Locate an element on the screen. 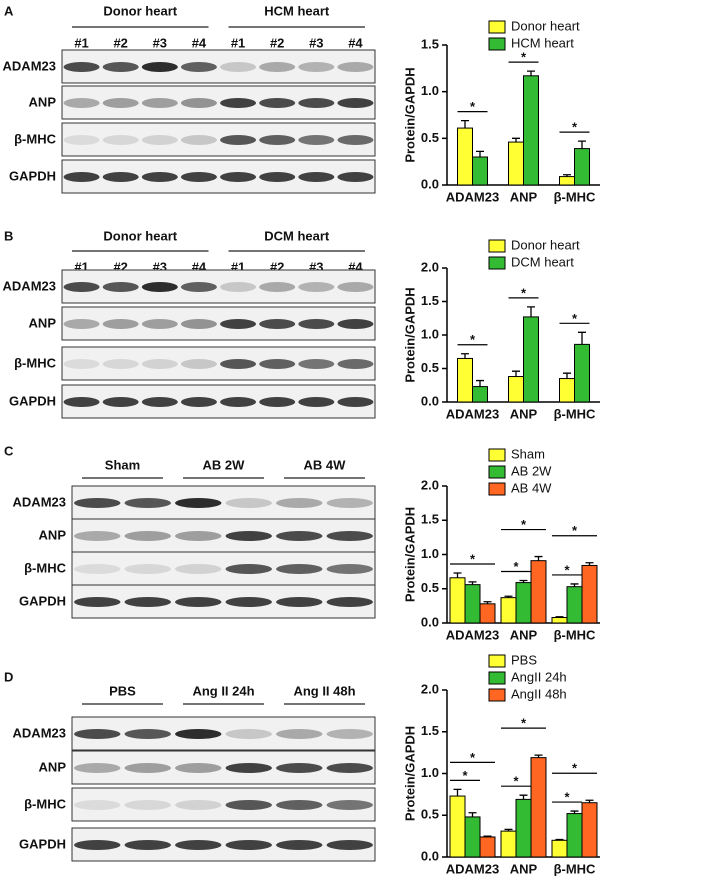 The image size is (709, 880). legend-label: Sham is located at coordinates (528, 453).